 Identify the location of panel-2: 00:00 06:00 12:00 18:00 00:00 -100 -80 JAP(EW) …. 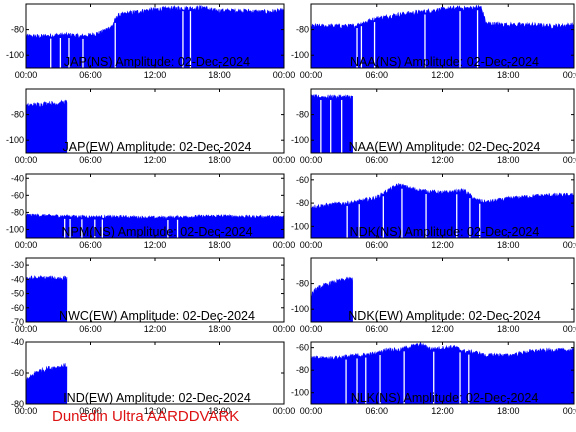
(151, 126).